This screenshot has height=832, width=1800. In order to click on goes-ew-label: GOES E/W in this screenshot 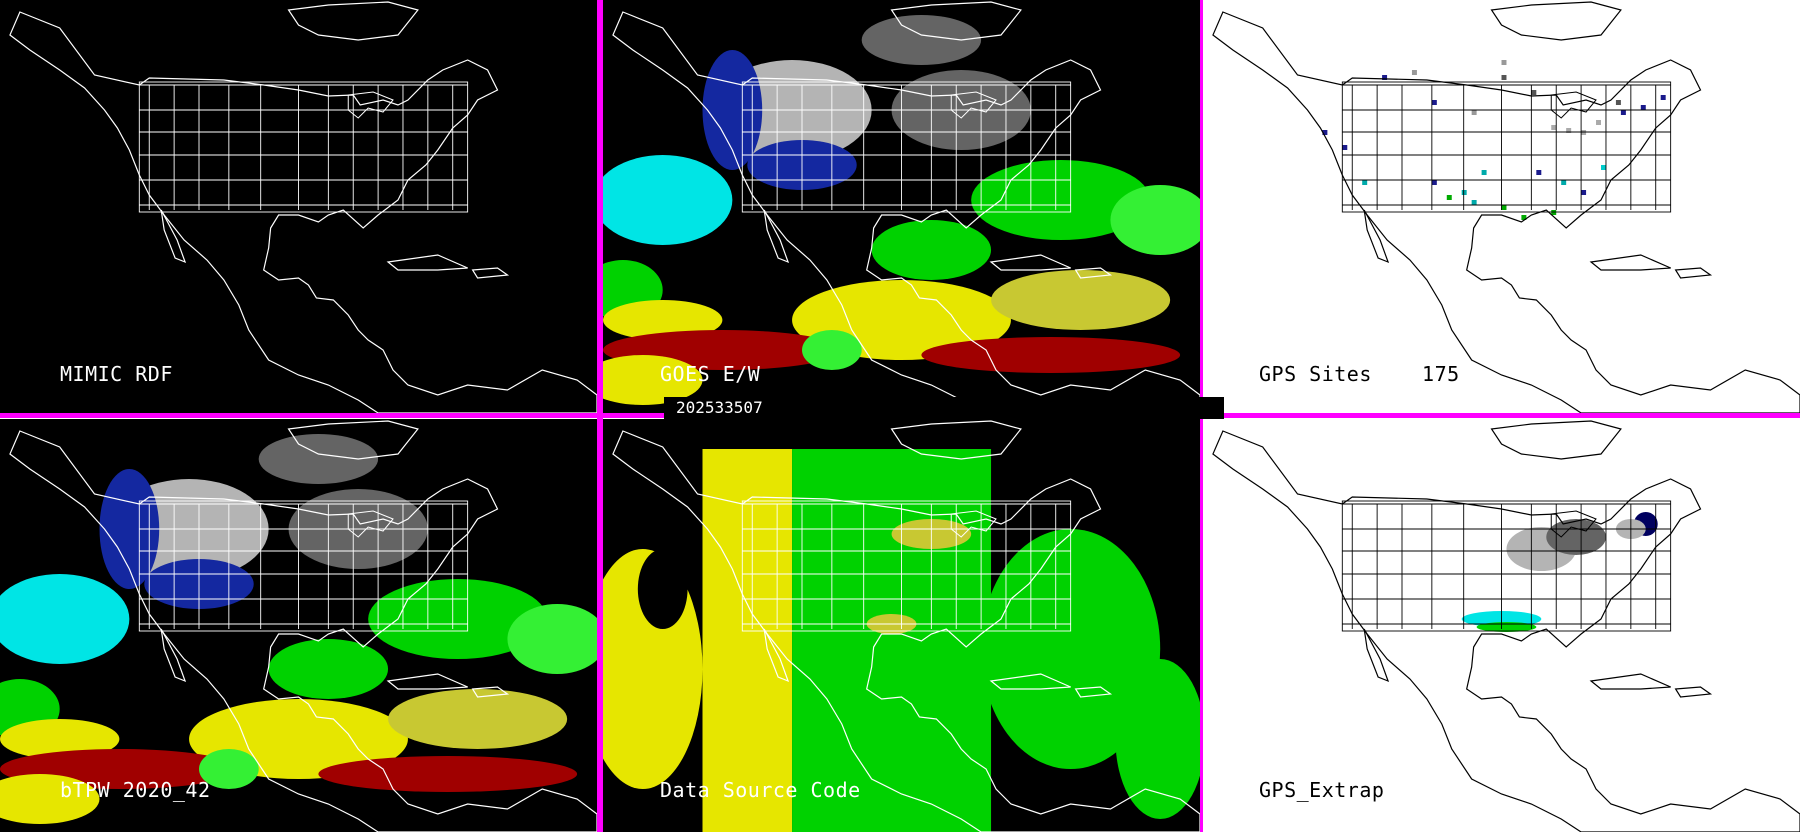, I will do `click(710, 374)`.